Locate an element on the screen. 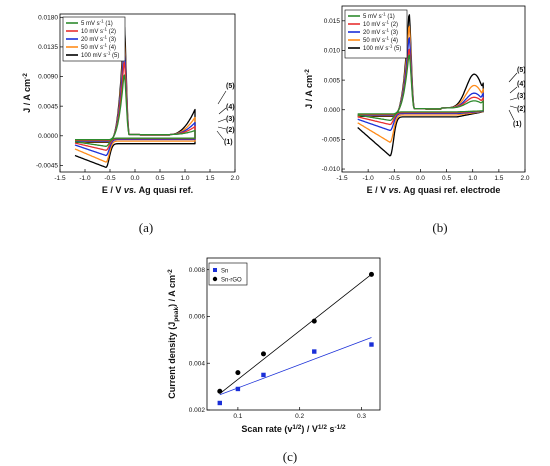 Image resolution: width=550 pixels, height=466 pixels. fit-line-sn is located at coordinates (295, 366).